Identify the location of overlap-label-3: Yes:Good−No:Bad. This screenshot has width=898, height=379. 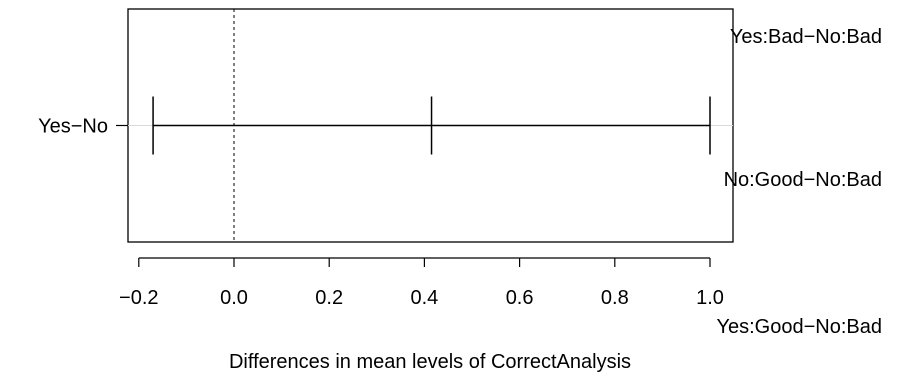
(800, 327).